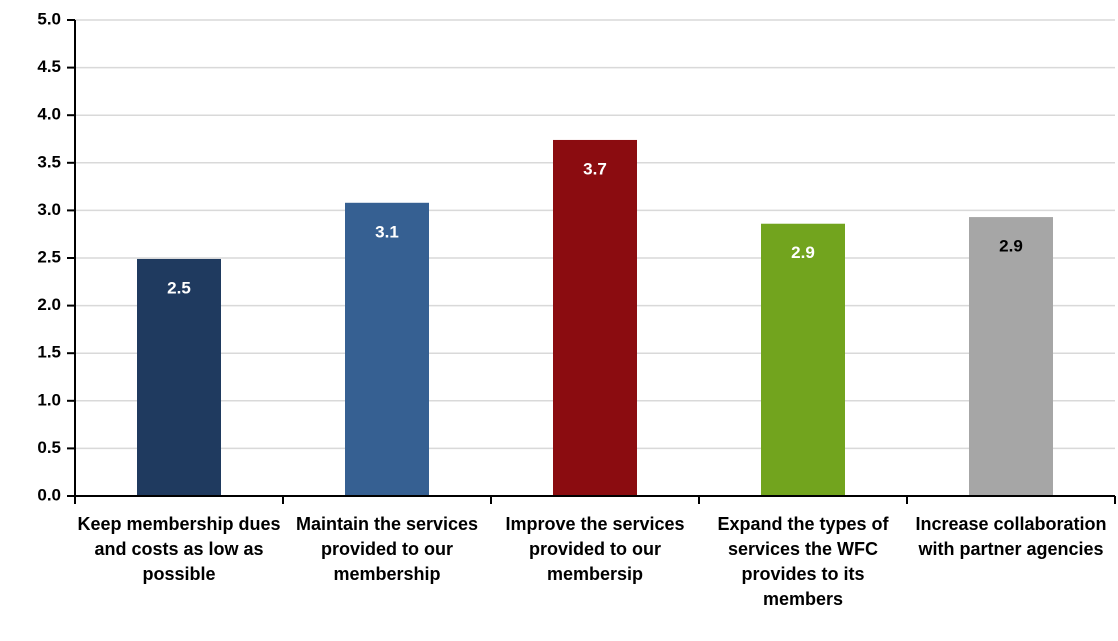 This screenshot has width=1118, height=641. Describe the element at coordinates (387, 231) in the screenshot. I see `value-label: 3.1` at that location.